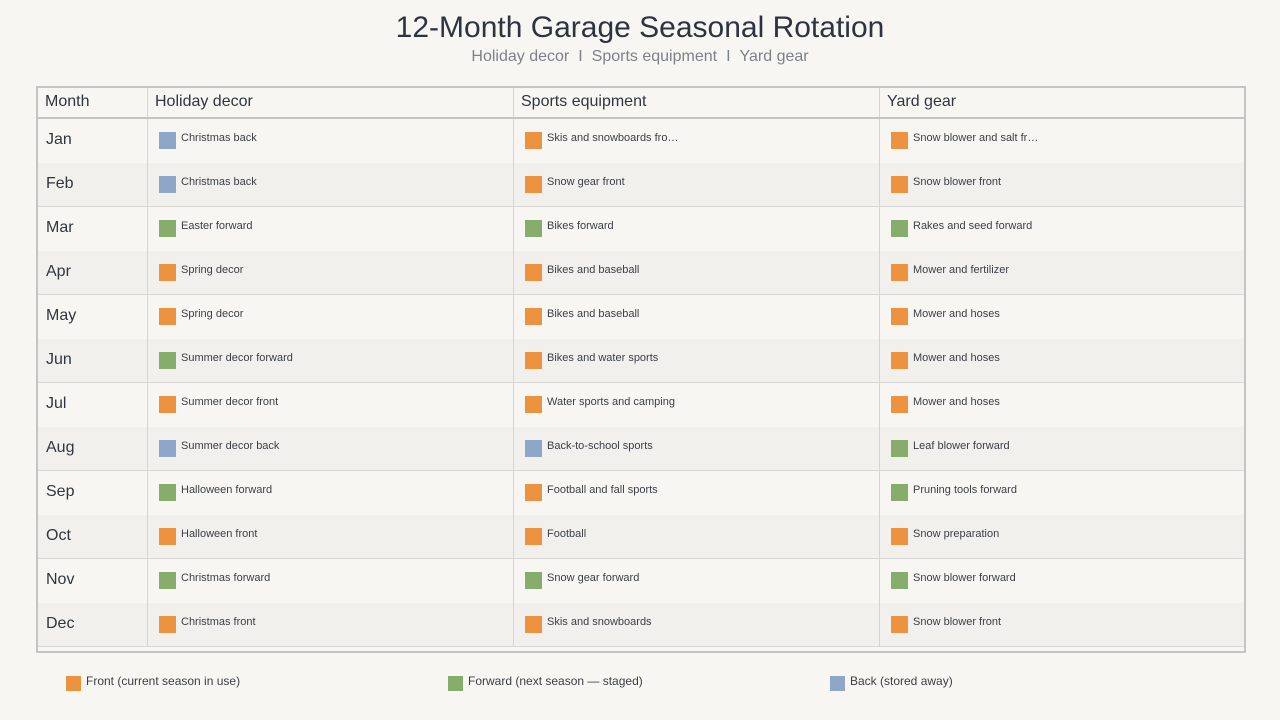 This screenshot has width=1280, height=720. What do you see at coordinates (93, 405) in the screenshot?
I see `month-cell: Jul` at bounding box center [93, 405].